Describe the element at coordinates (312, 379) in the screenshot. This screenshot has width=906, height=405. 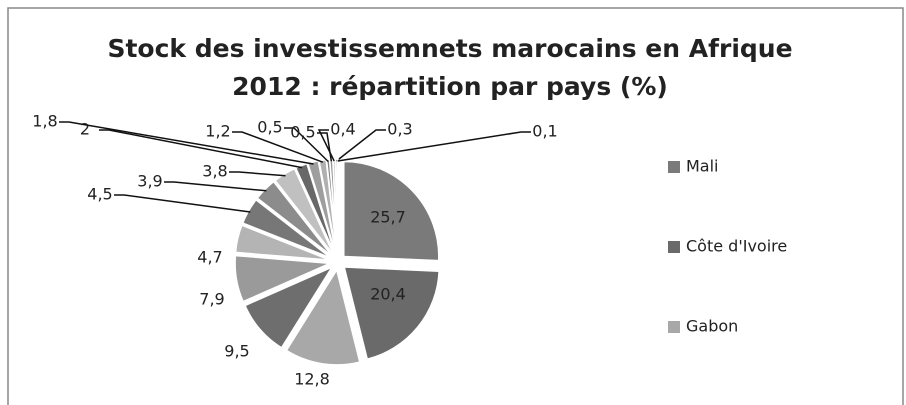
I see `data-label: 12,8` at that location.